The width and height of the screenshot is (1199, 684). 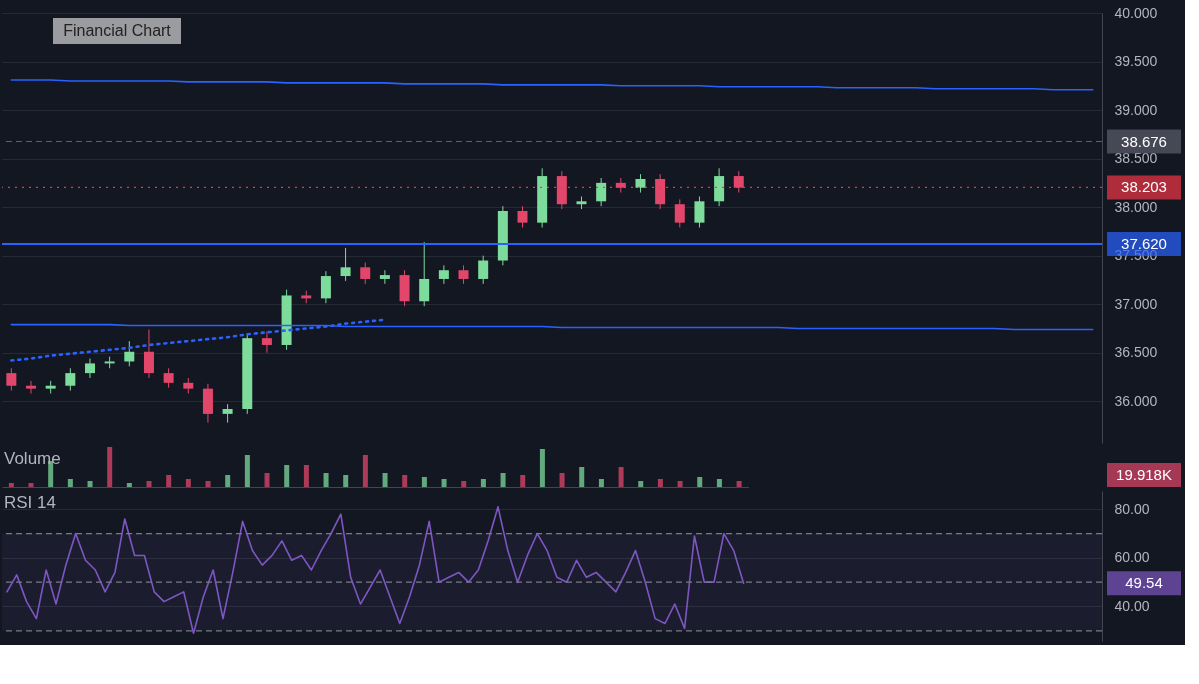 What do you see at coordinates (1144, 583) in the screenshot?
I see `text: 49.54` at bounding box center [1144, 583].